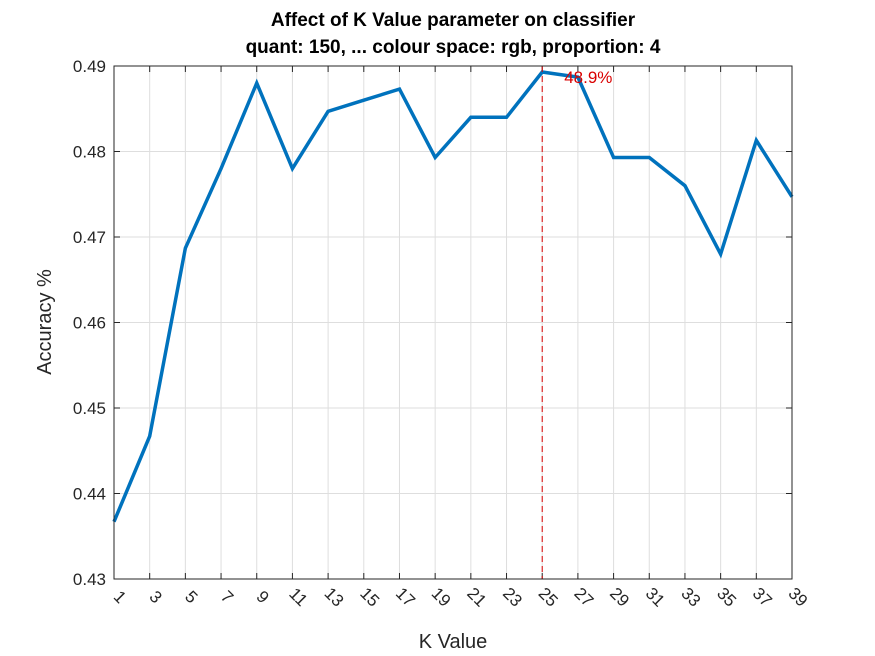  I want to click on x-tick-label: 37, so click(762, 597).